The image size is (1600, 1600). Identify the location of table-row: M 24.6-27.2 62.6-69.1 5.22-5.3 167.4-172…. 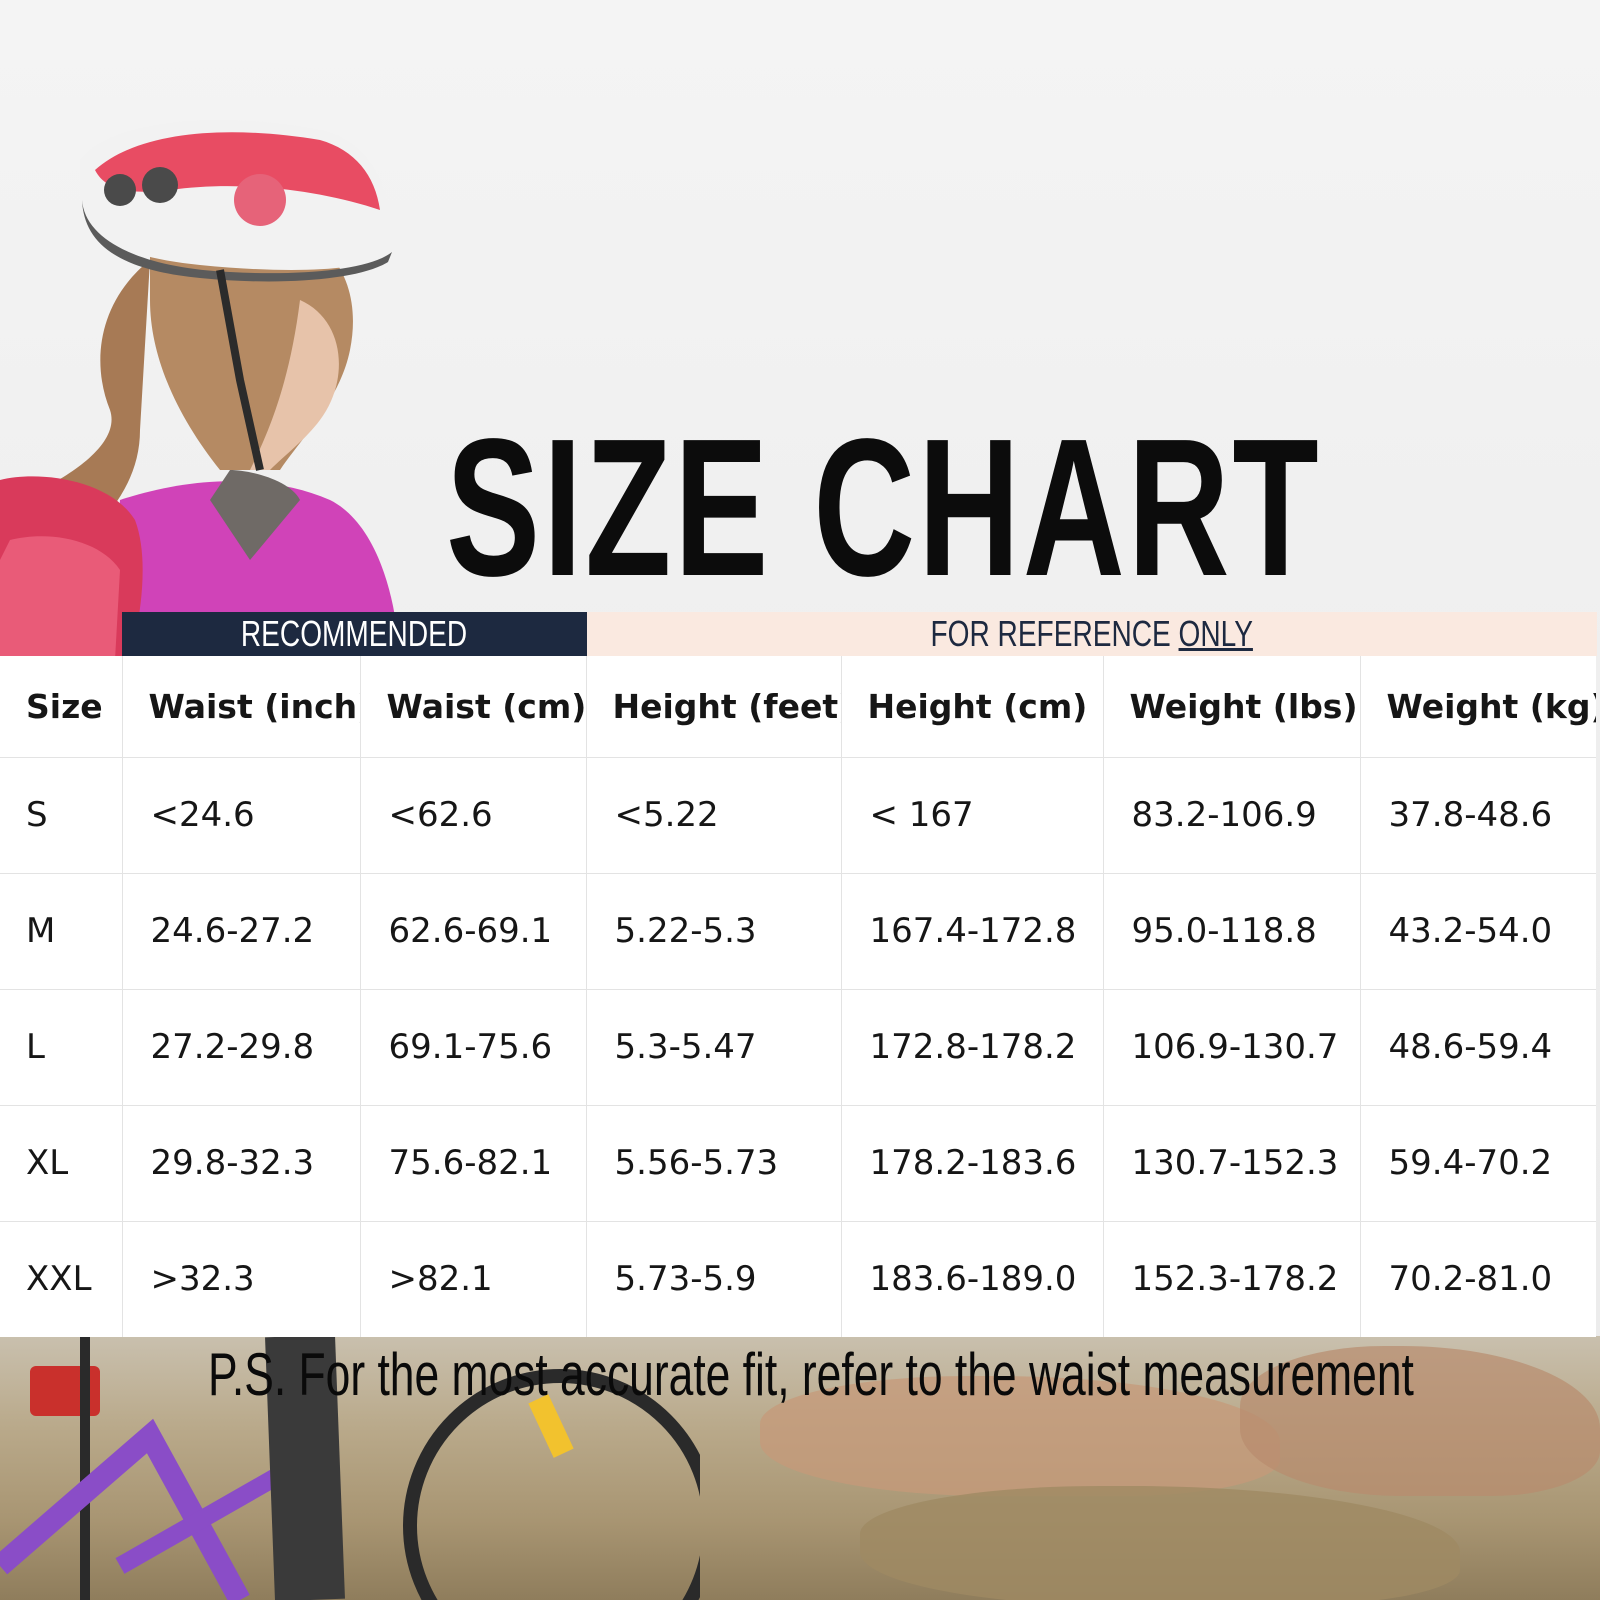
(798, 931).